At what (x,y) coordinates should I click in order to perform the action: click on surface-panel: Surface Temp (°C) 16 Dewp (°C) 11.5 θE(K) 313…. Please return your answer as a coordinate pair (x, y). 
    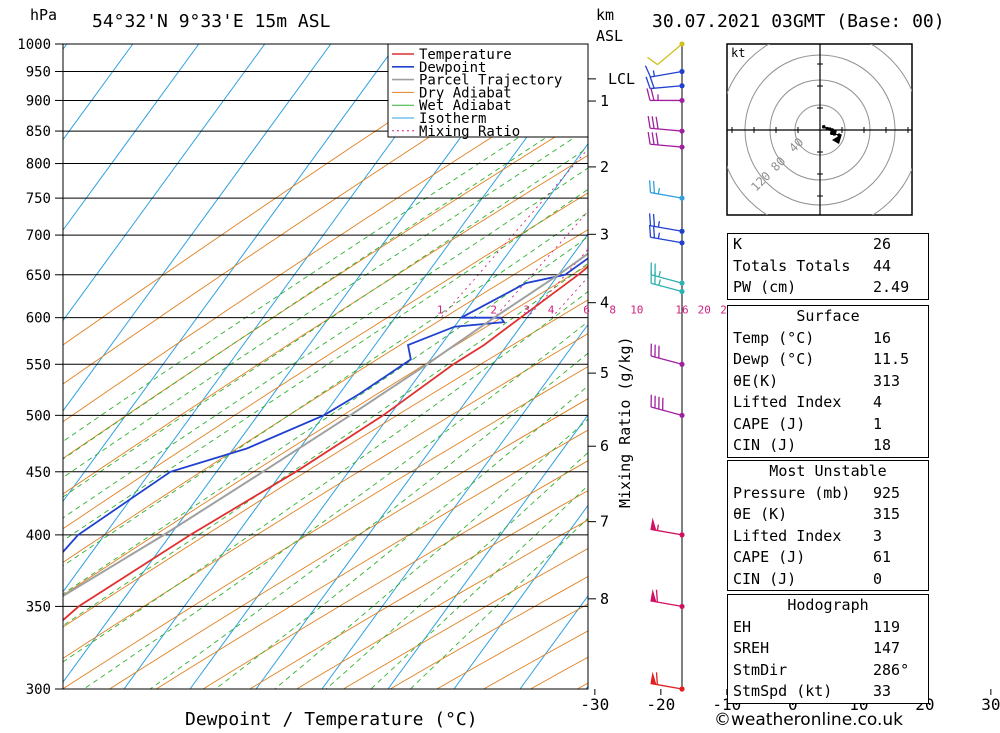
    Looking at the image, I should click on (828, 381).